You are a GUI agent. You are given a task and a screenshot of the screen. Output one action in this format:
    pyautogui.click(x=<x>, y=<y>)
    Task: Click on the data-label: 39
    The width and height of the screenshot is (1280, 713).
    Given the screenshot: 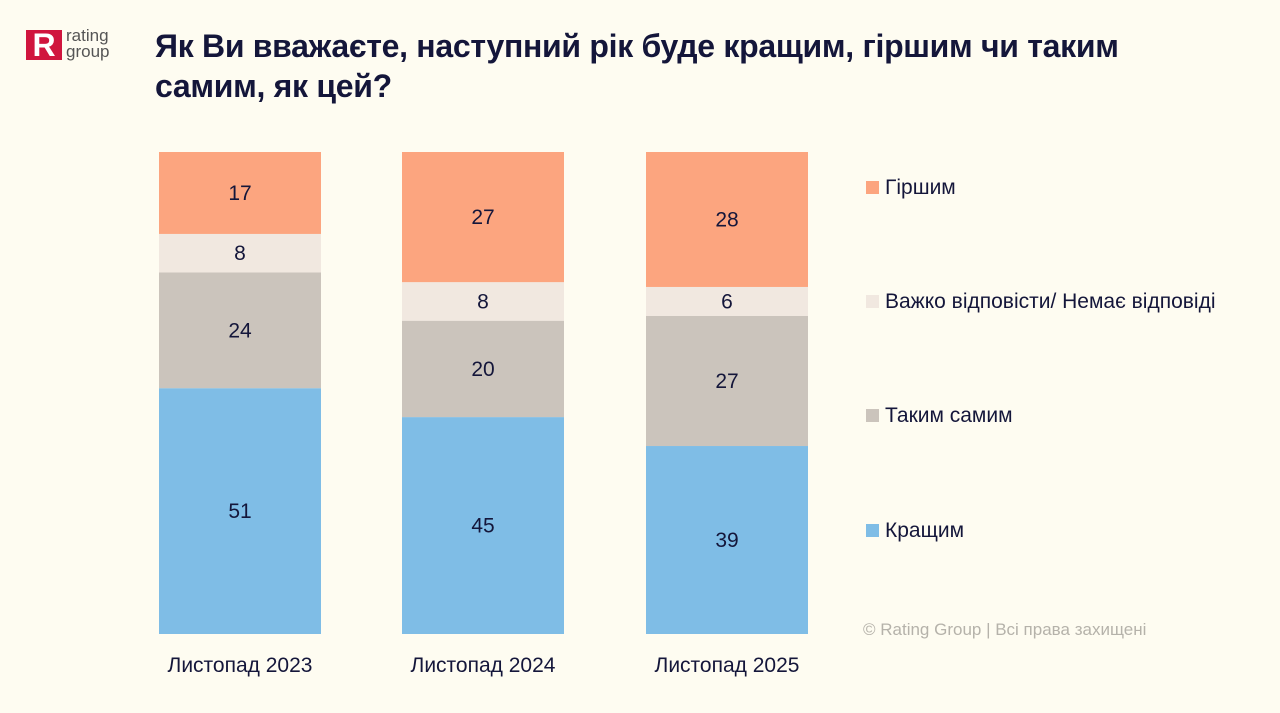 What is the action you would take?
    pyautogui.click(x=726, y=540)
    